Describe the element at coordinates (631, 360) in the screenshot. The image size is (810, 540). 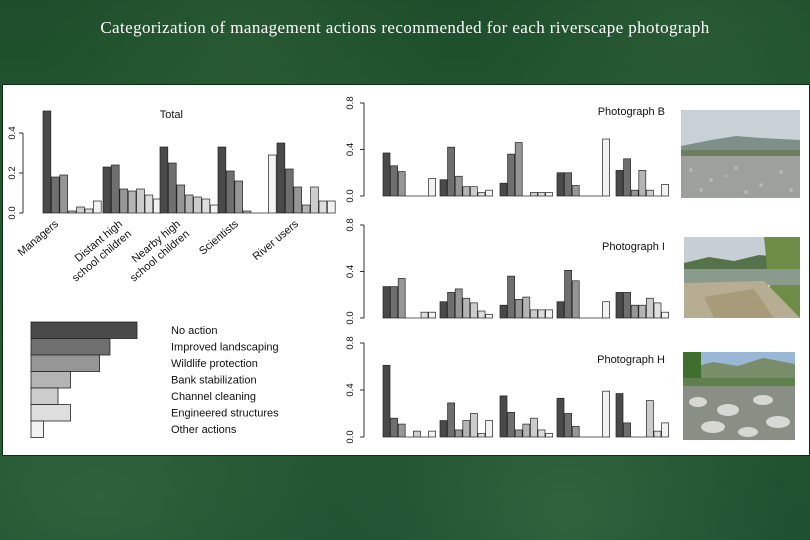
I see `panel-title: Photograph H` at that location.